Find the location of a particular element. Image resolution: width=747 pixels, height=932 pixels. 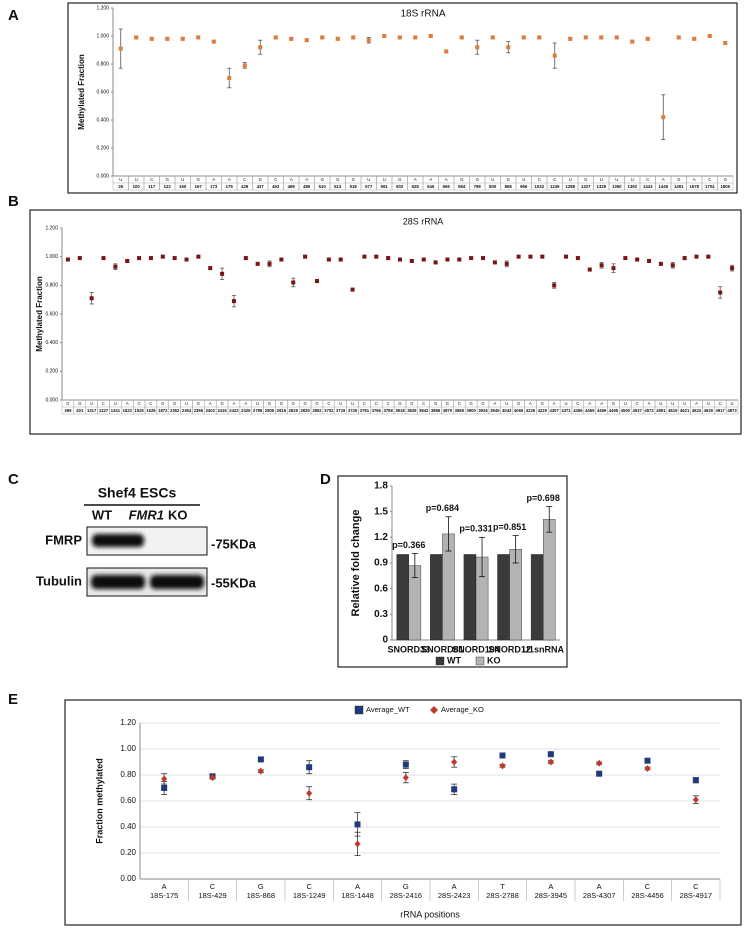

position-label: 1360 is located at coordinates (617, 186).